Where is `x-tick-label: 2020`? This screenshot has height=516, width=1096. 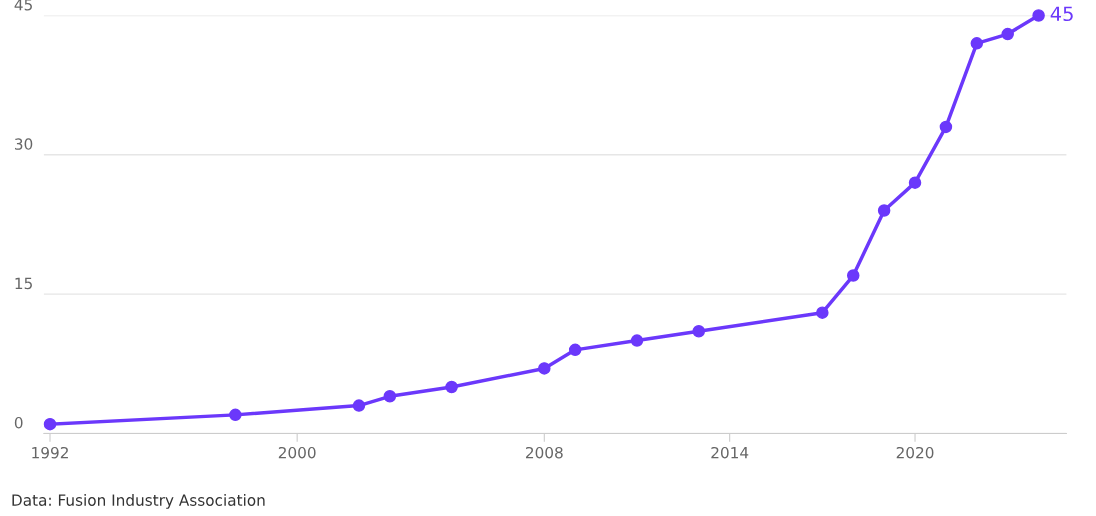 x-tick-label: 2020 is located at coordinates (915, 452).